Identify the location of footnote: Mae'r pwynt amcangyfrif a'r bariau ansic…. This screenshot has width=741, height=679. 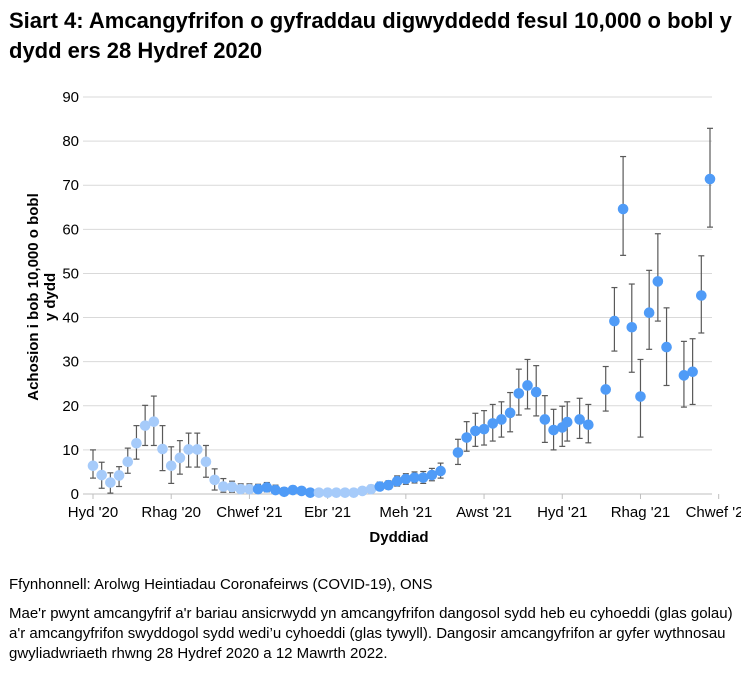
(371, 633).